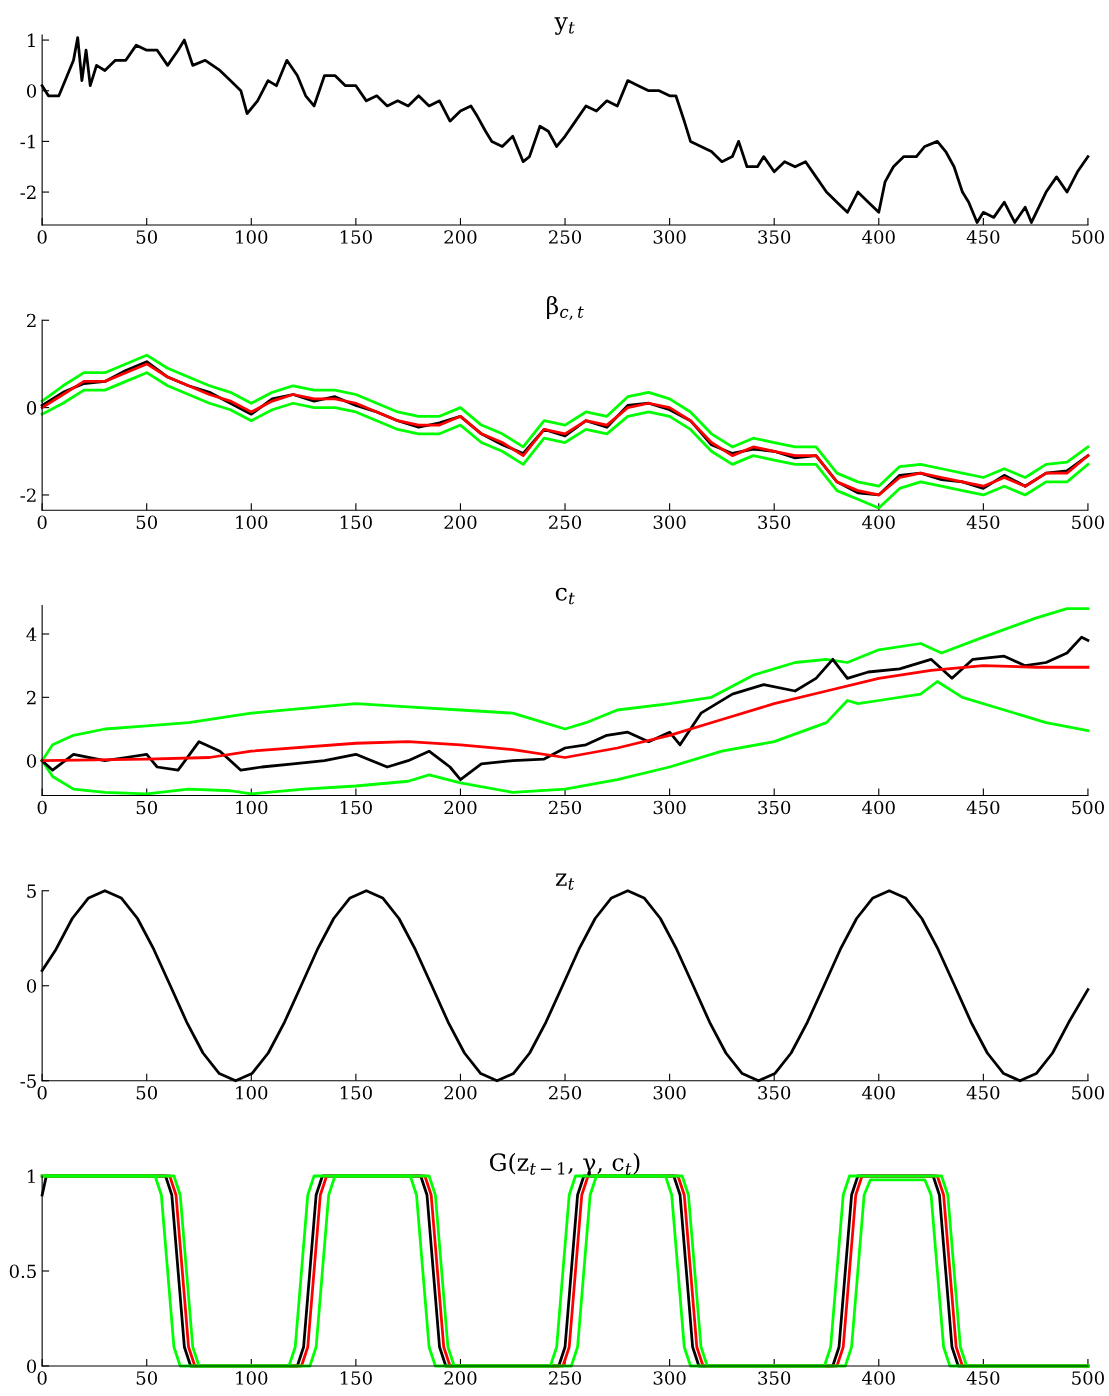 This screenshot has height=1396, width=1109. I want to click on y-tick-label: 0.5, so click(22, 1271).